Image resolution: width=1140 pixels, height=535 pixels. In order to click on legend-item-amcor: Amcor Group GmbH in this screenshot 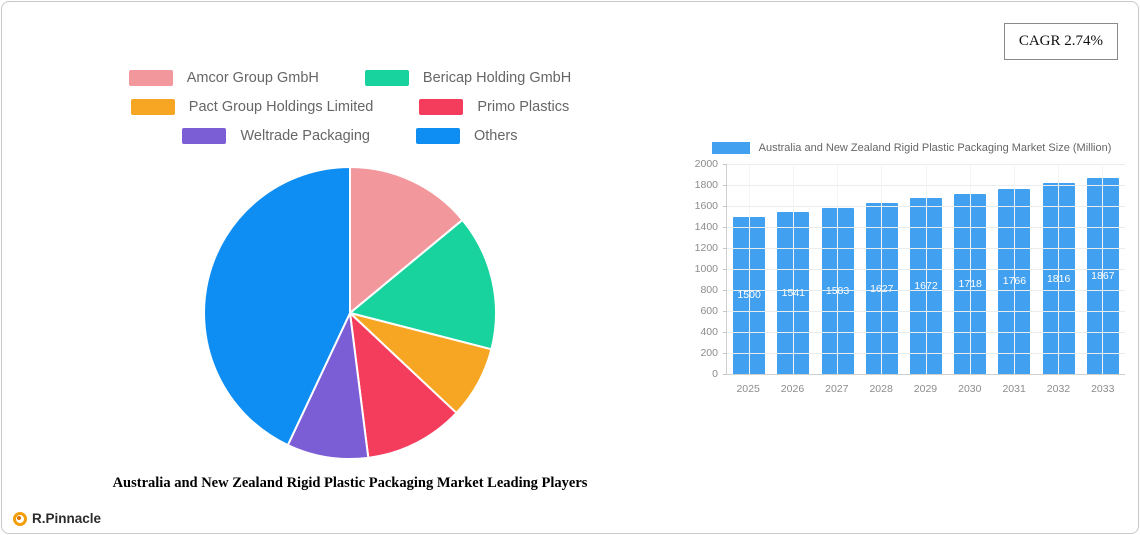, I will do `click(223, 78)`.